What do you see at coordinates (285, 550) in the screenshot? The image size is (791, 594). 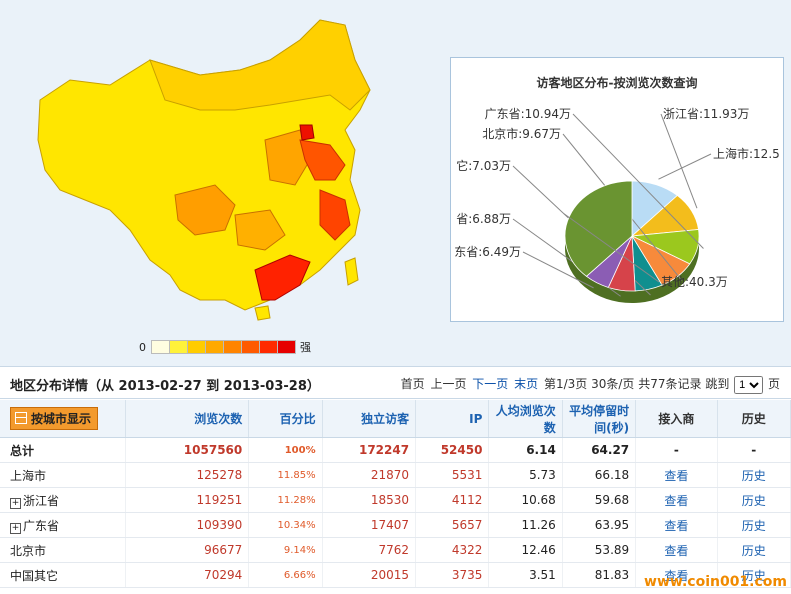 I see `pct: 9.14%` at bounding box center [285, 550].